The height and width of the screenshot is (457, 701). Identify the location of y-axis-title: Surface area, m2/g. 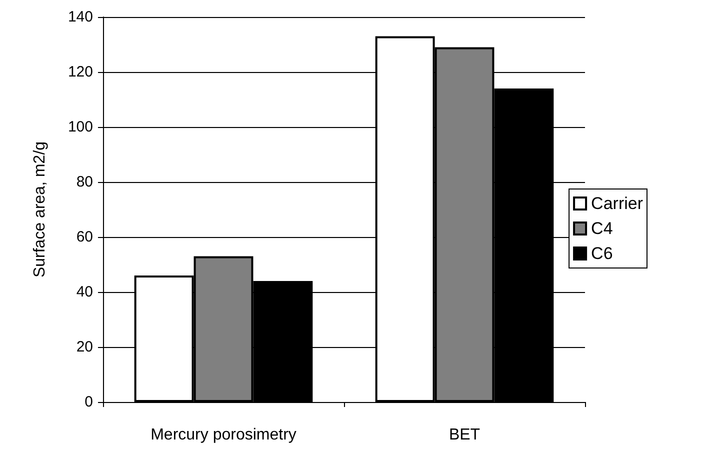
(40, 209).